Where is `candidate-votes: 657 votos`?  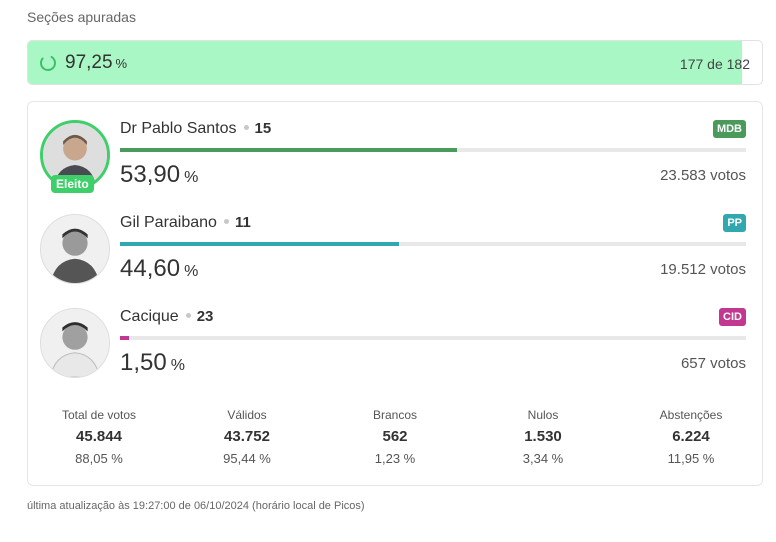 candidate-votes: 657 votos is located at coordinates (713, 363).